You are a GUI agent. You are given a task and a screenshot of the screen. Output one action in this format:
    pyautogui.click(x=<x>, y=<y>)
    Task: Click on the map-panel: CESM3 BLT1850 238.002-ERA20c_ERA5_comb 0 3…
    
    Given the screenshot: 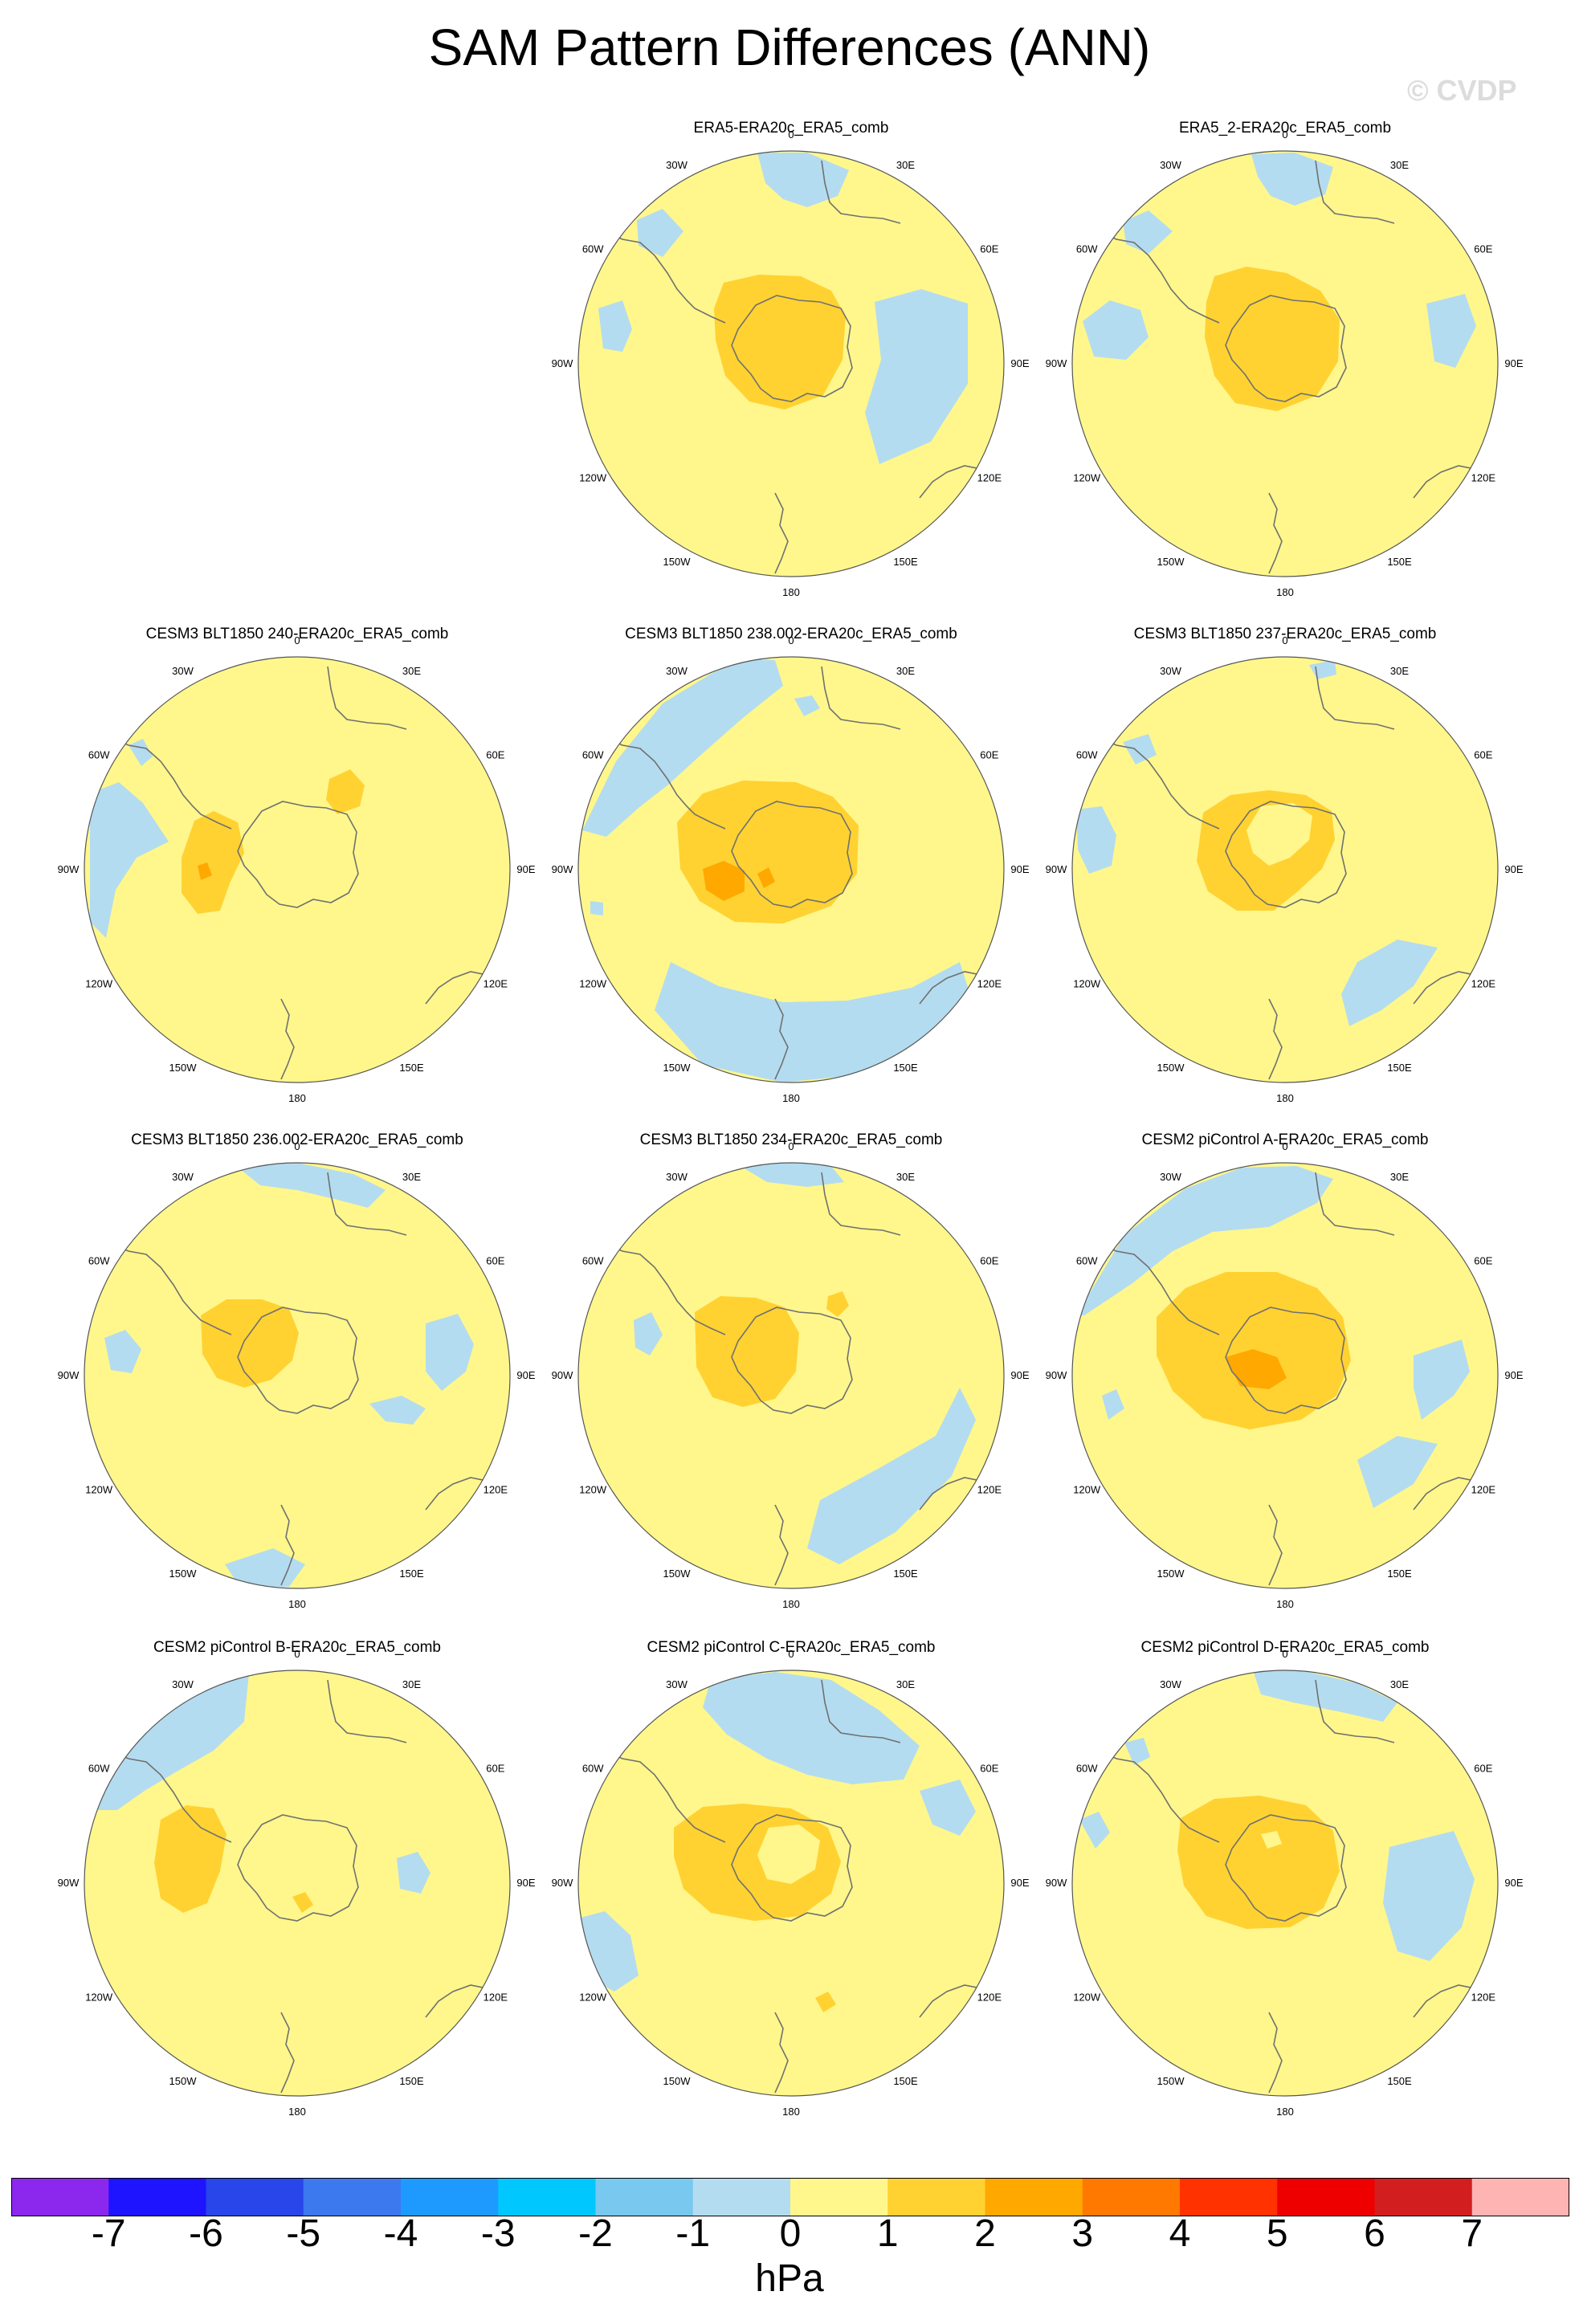 What is the action you would take?
    pyautogui.click(x=791, y=874)
    